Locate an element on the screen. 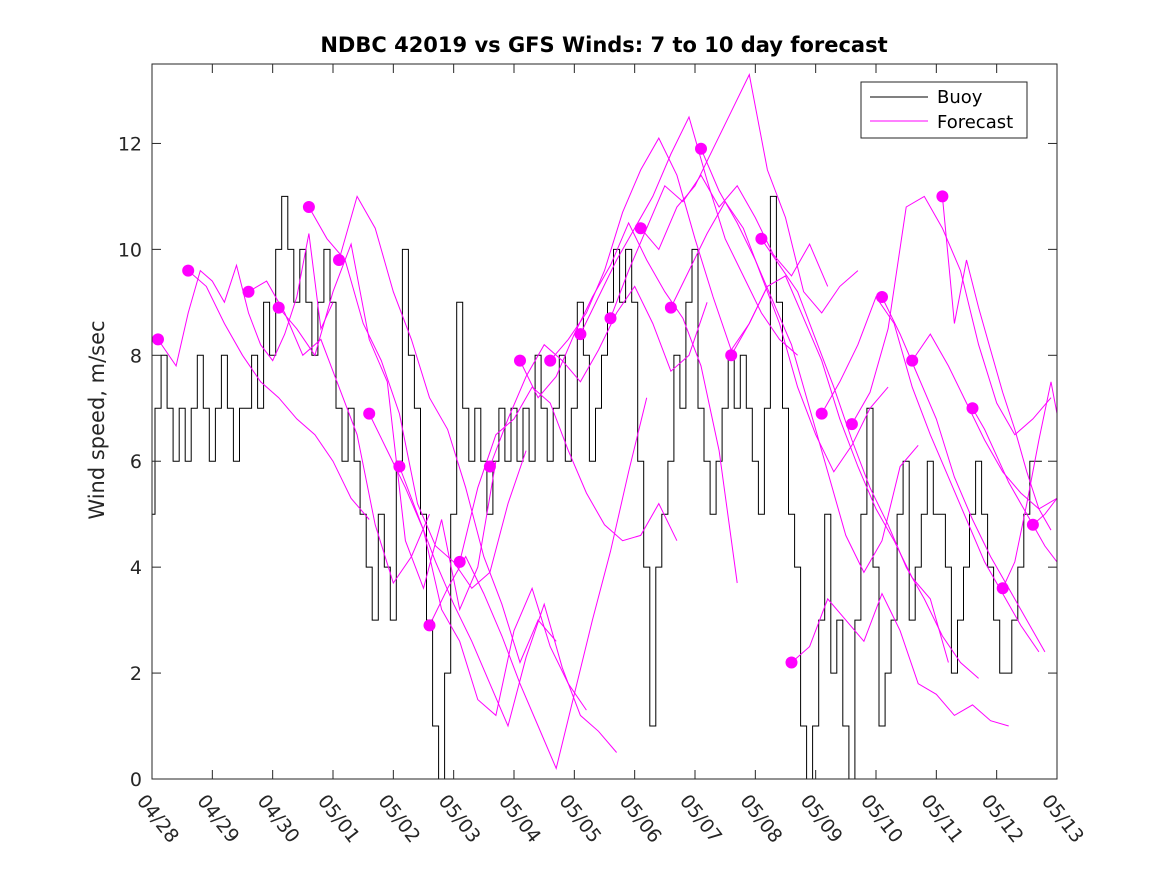 Image resolution: width=1167 pixels, height=875 pixels. x-tick-label: 05/06 is located at coordinates (640, 819).